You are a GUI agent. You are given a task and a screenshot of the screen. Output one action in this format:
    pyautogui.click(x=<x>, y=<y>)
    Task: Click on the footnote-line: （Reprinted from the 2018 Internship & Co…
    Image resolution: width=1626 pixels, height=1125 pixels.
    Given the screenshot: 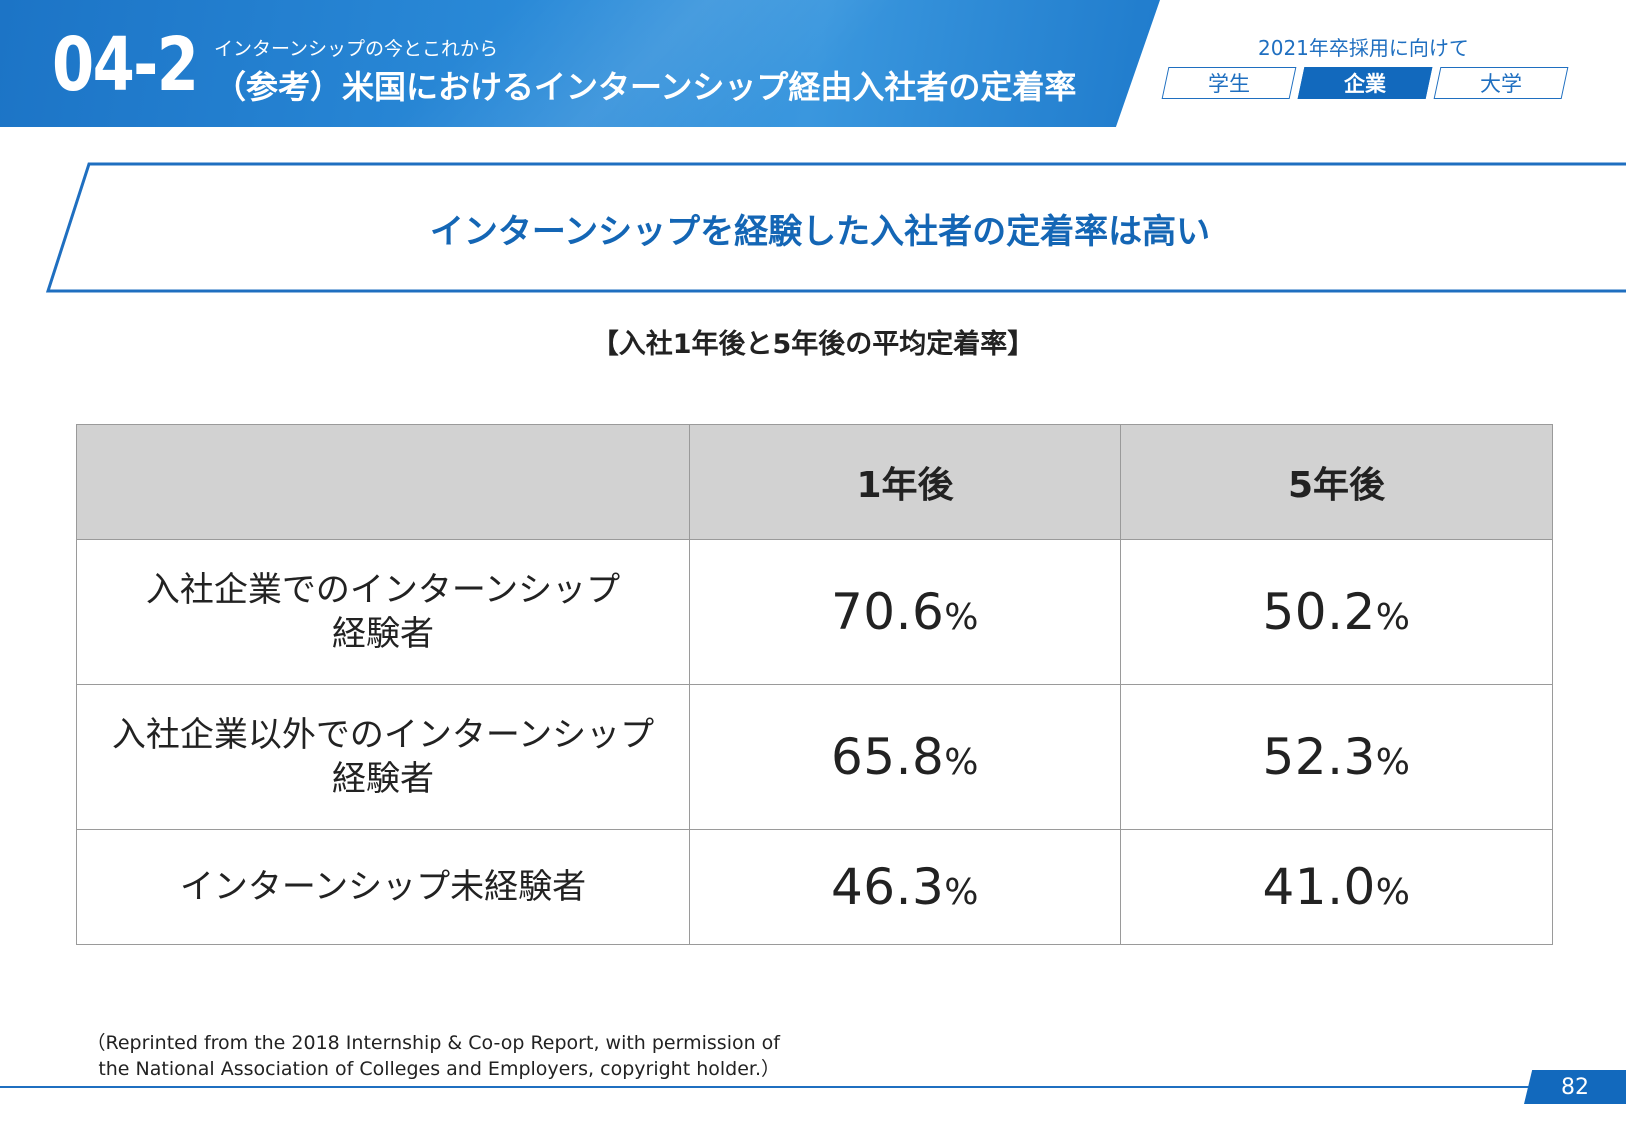 What is the action you would take?
    pyautogui.click(x=433, y=1043)
    